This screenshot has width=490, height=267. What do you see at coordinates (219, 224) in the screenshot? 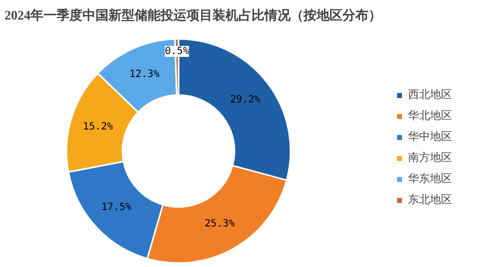
I see `data-label: 25.3%` at bounding box center [219, 224].